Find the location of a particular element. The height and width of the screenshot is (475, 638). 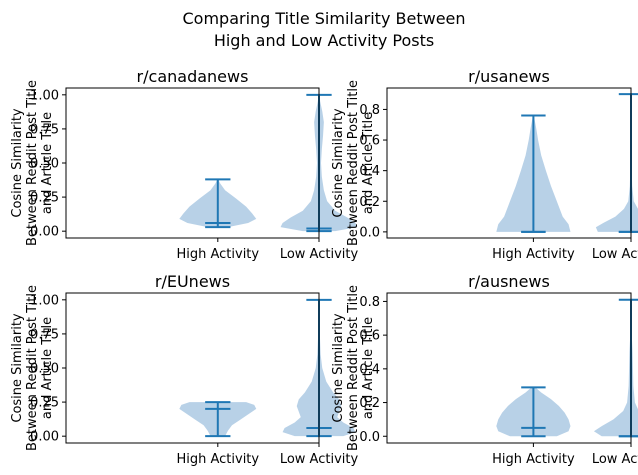

subplot-title: r/ausnews is located at coordinates (509, 281).